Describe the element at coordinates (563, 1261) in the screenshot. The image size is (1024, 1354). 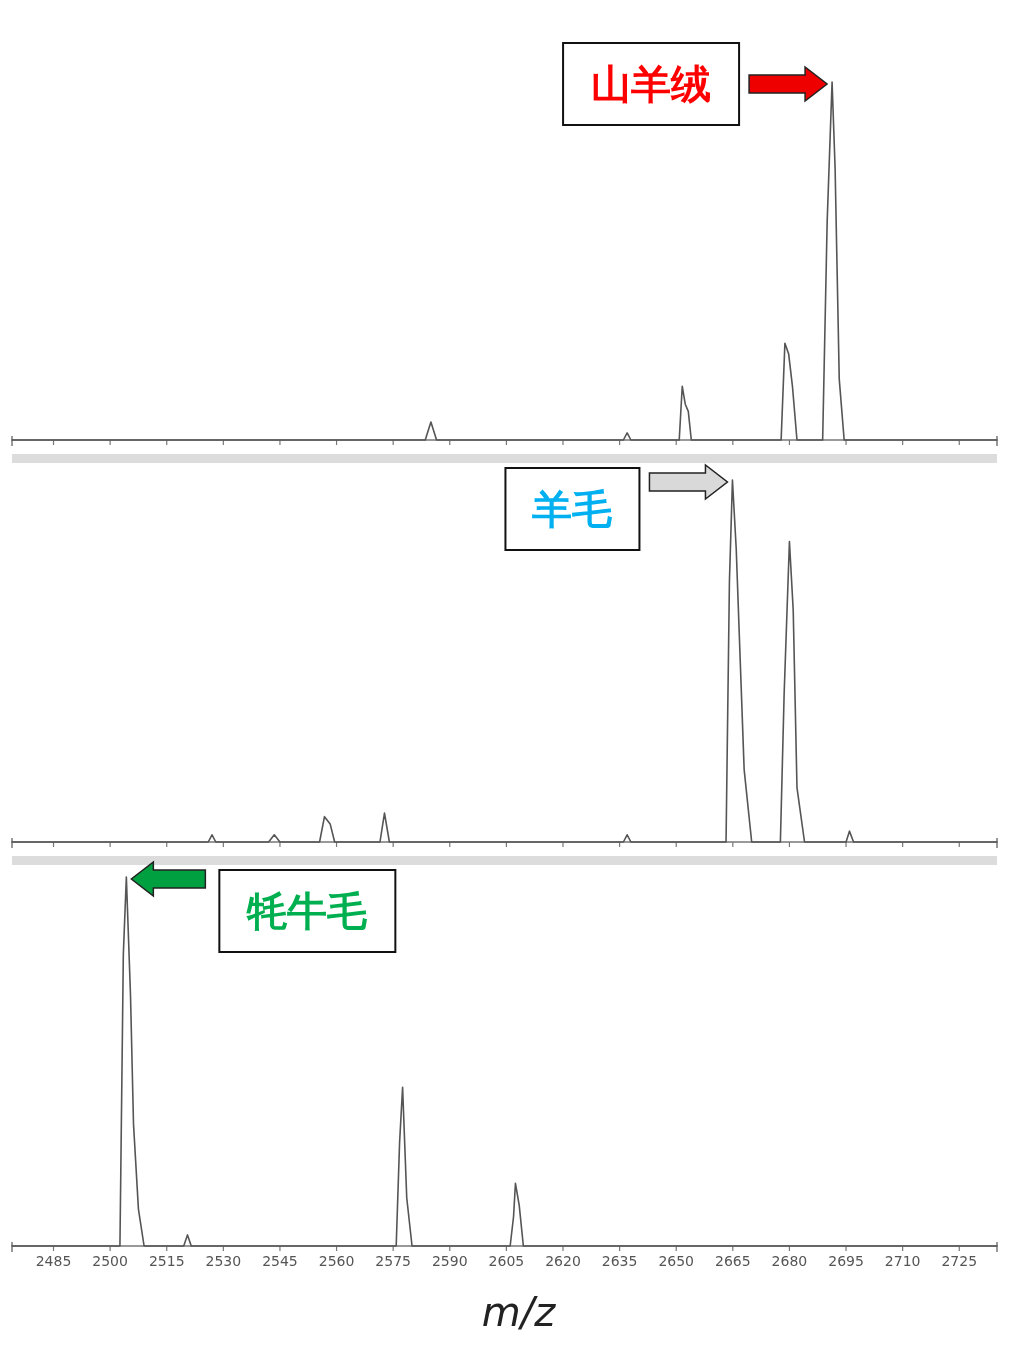
I see `x-tick-label: 2620` at that location.